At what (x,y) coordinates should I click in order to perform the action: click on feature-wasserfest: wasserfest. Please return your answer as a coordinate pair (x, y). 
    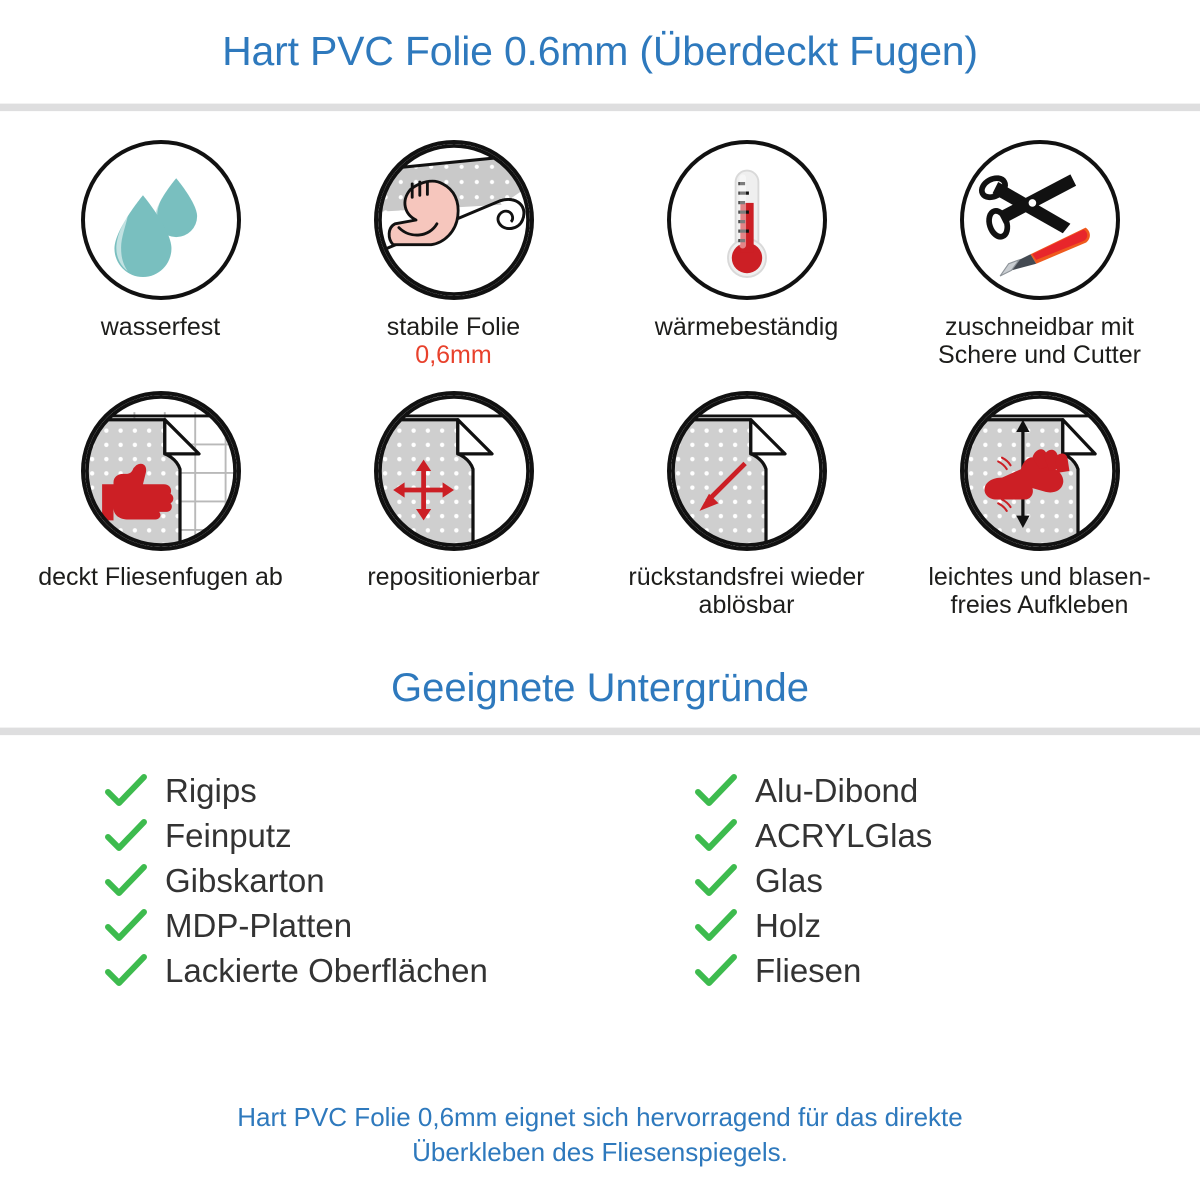
    Looking at the image, I should click on (160, 254).